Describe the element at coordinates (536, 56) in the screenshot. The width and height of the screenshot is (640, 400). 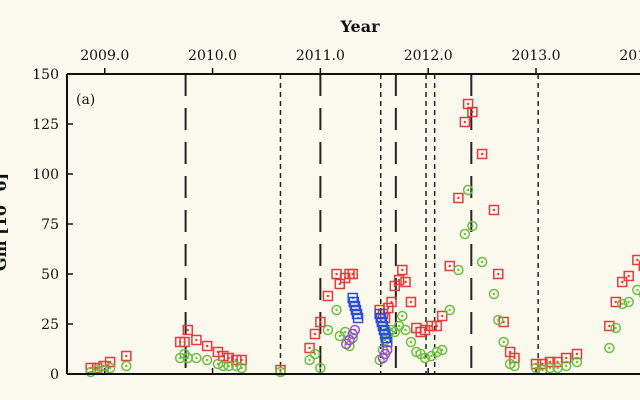
I see `x-tick-label: 2013.0` at that location.